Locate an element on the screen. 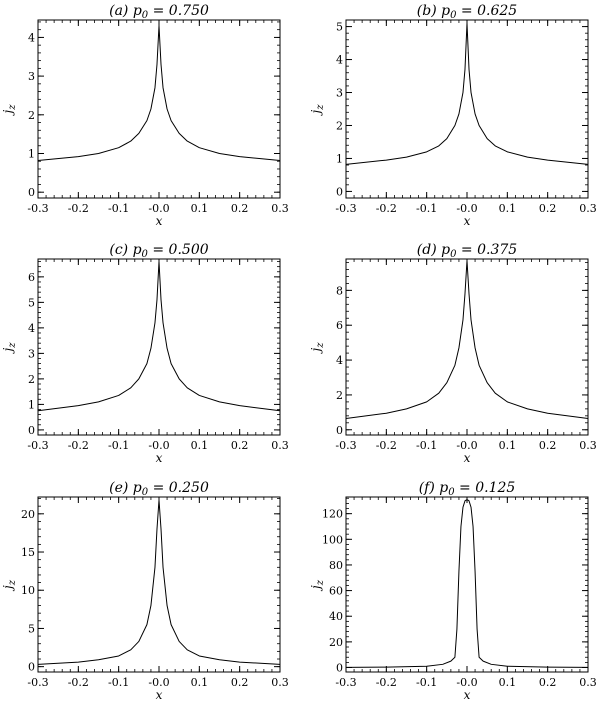  y-tick-label: 120 is located at coordinates (332, 514).